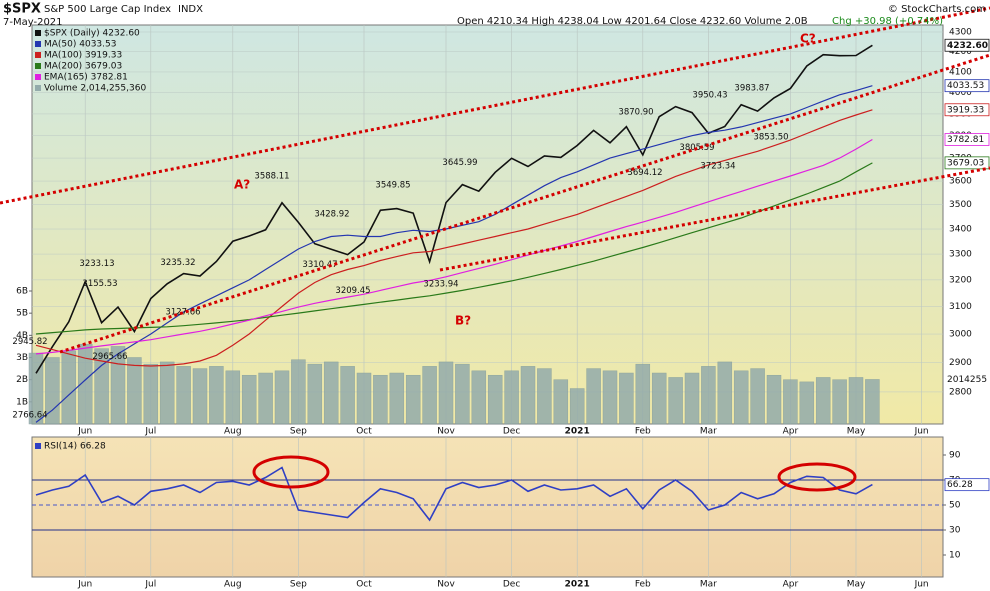 This screenshot has width=990, height=591. I want to click on price-annotation: 3950.43, so click(709, 96).